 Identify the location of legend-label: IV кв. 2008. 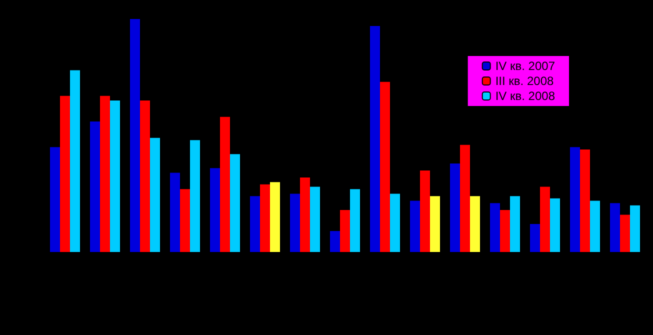
(525, 96).